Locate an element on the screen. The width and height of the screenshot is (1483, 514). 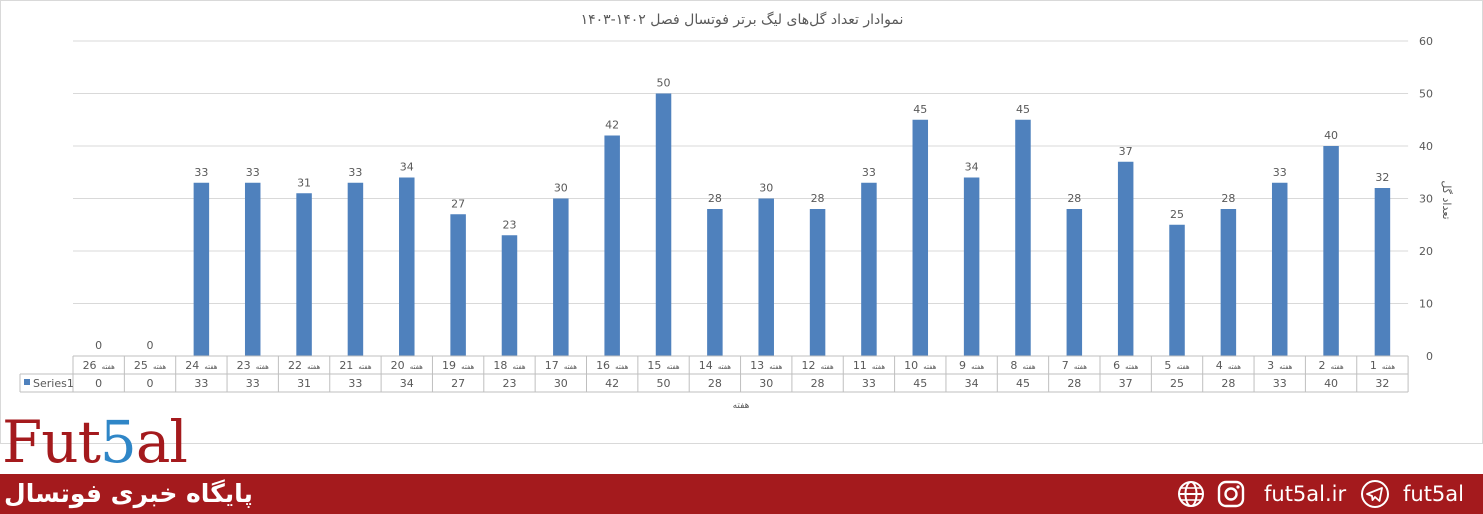
instagram-link is located at coordinates (1231, 494).